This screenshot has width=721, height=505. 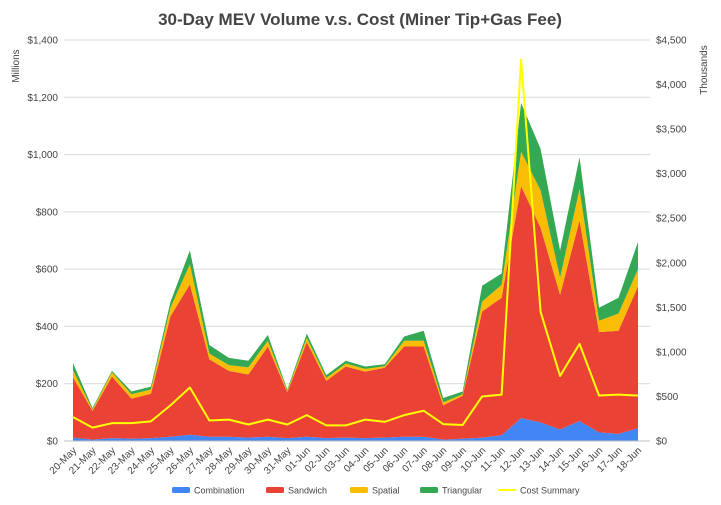 I want to click on y-left-tick-label: $1,200, so click(x=42, y=98).